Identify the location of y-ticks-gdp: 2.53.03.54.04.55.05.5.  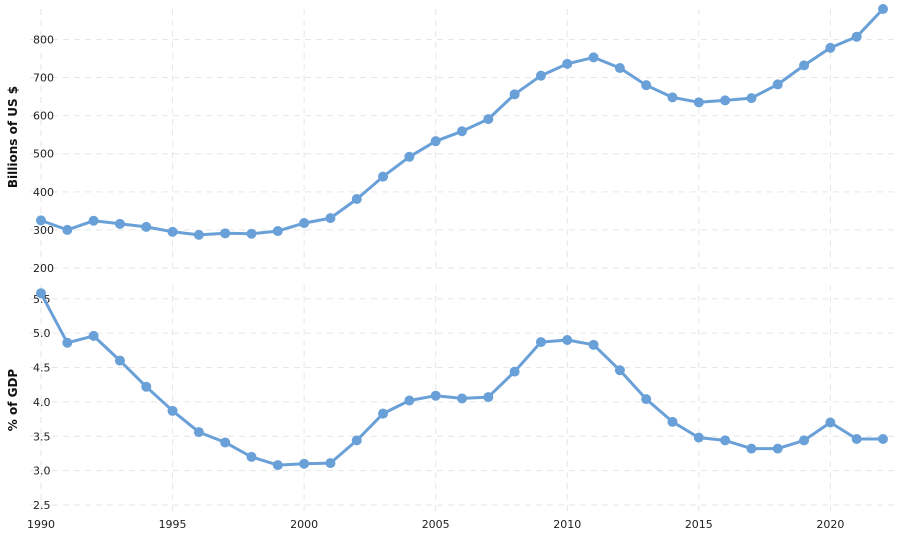
(42, 402).